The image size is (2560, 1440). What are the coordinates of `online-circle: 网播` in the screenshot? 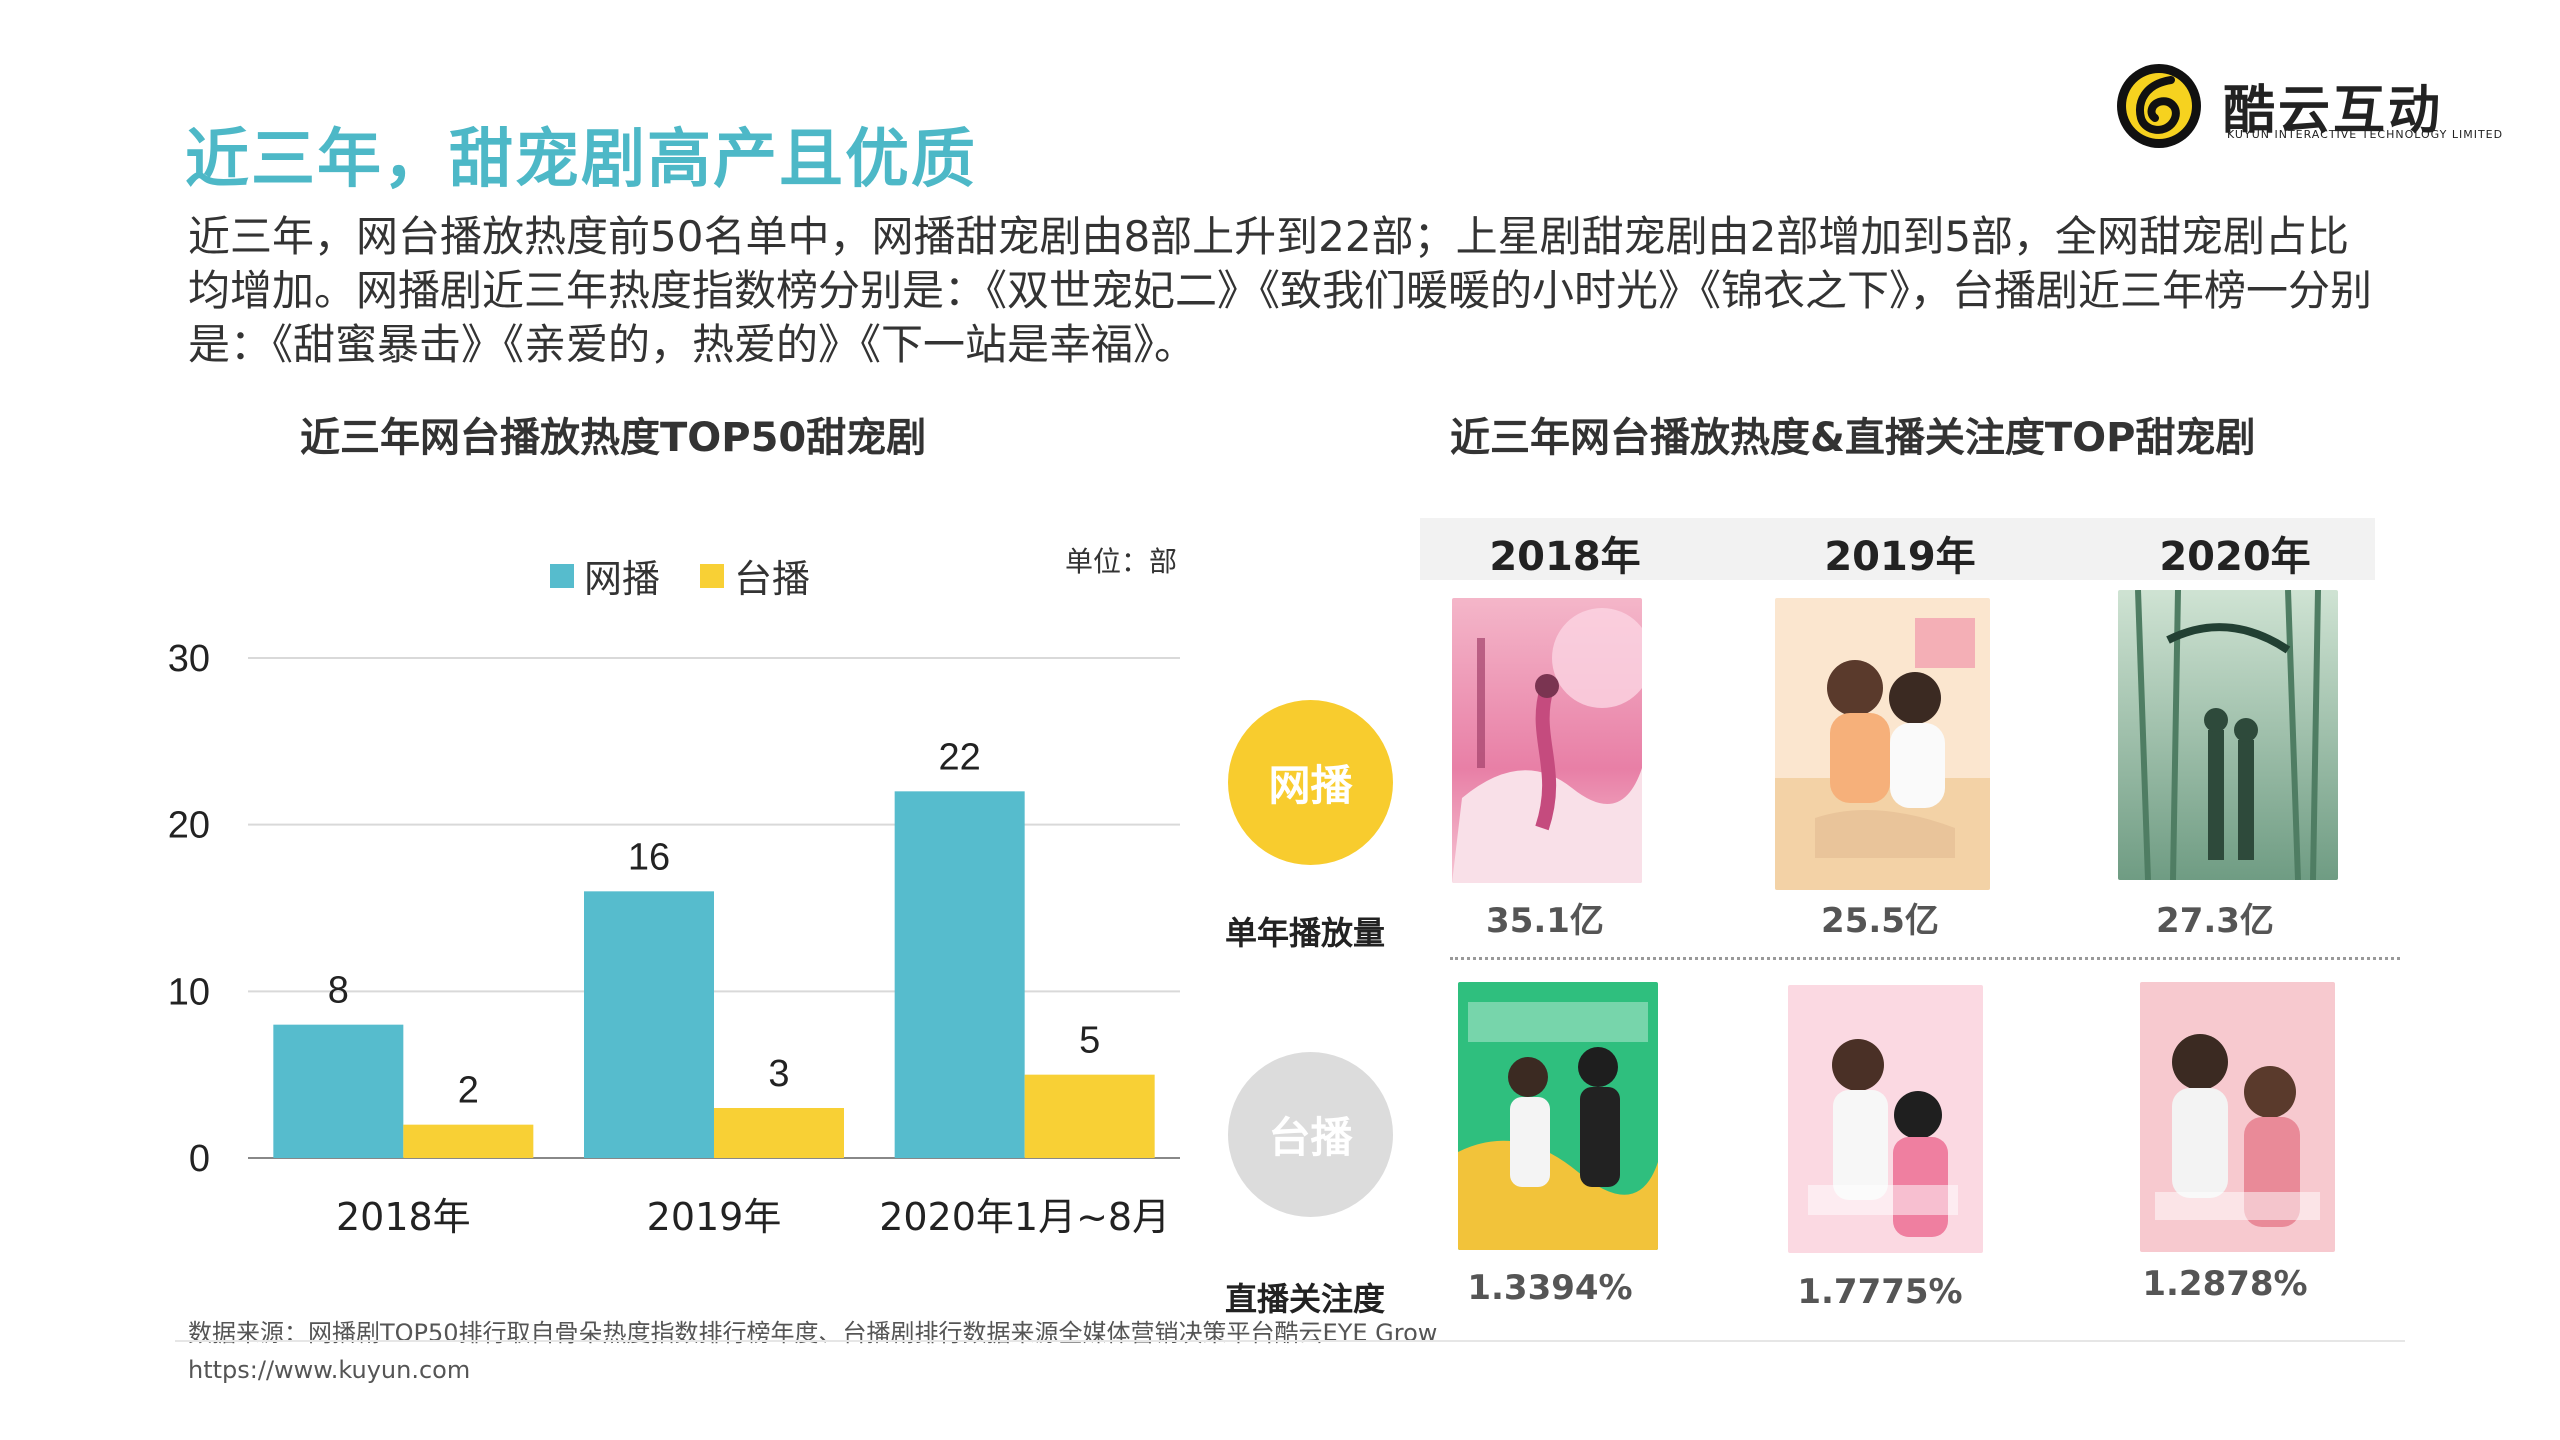 It's located at (1310, 782).